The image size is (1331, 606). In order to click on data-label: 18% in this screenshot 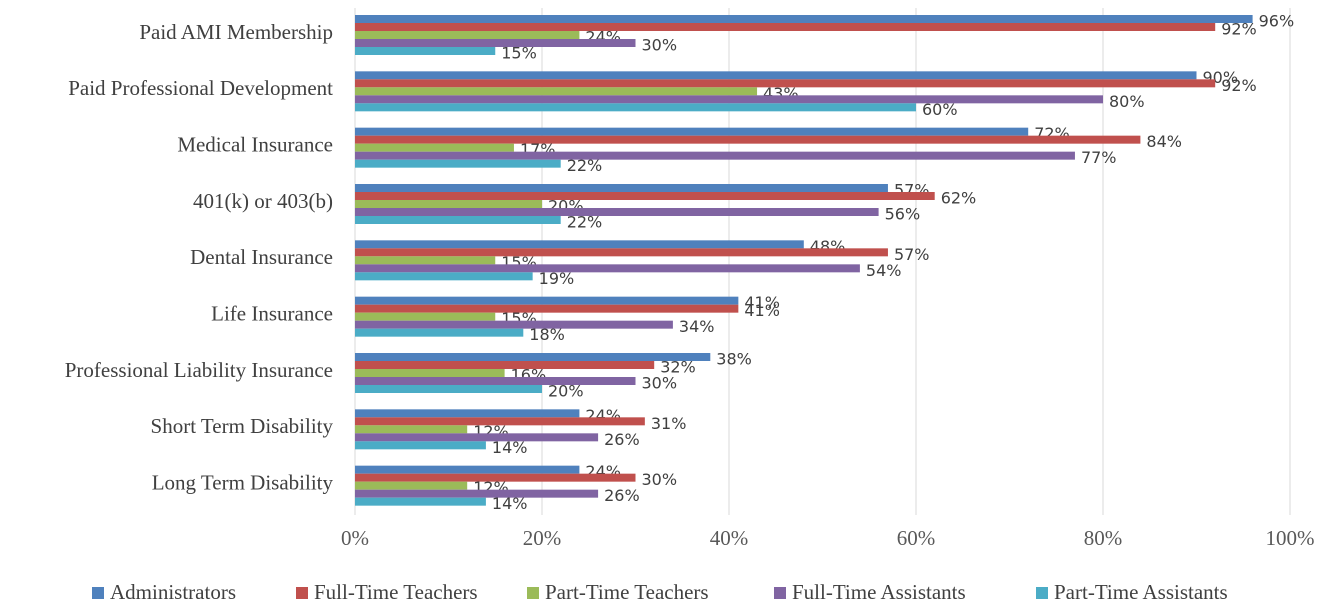, I will do `click(547, 334)`.